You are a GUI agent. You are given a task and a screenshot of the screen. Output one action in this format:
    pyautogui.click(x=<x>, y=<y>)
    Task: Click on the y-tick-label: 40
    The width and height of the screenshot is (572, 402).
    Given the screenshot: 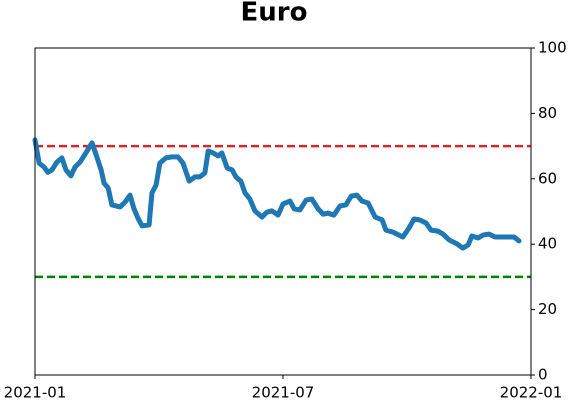 What is the action you would take?
    pyautogui.click(x=547, y=244)
    